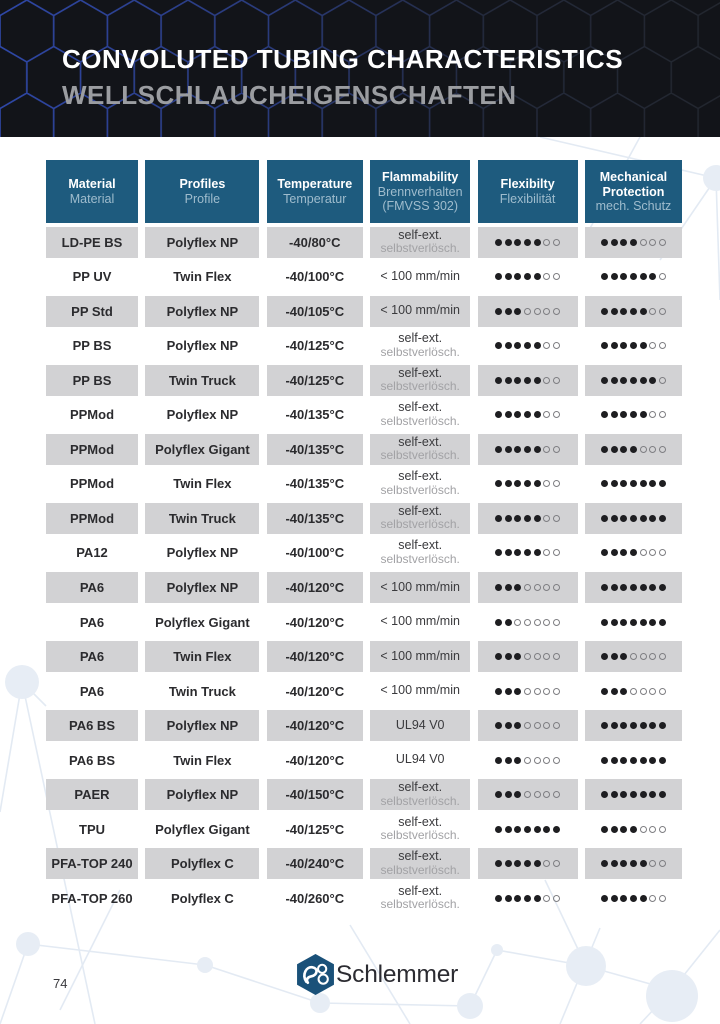 The image size is (720, 1024). Describe the element at coordinates (420, 724) in the screenshot. I see `flammability-en: UL94 V0` at that location.